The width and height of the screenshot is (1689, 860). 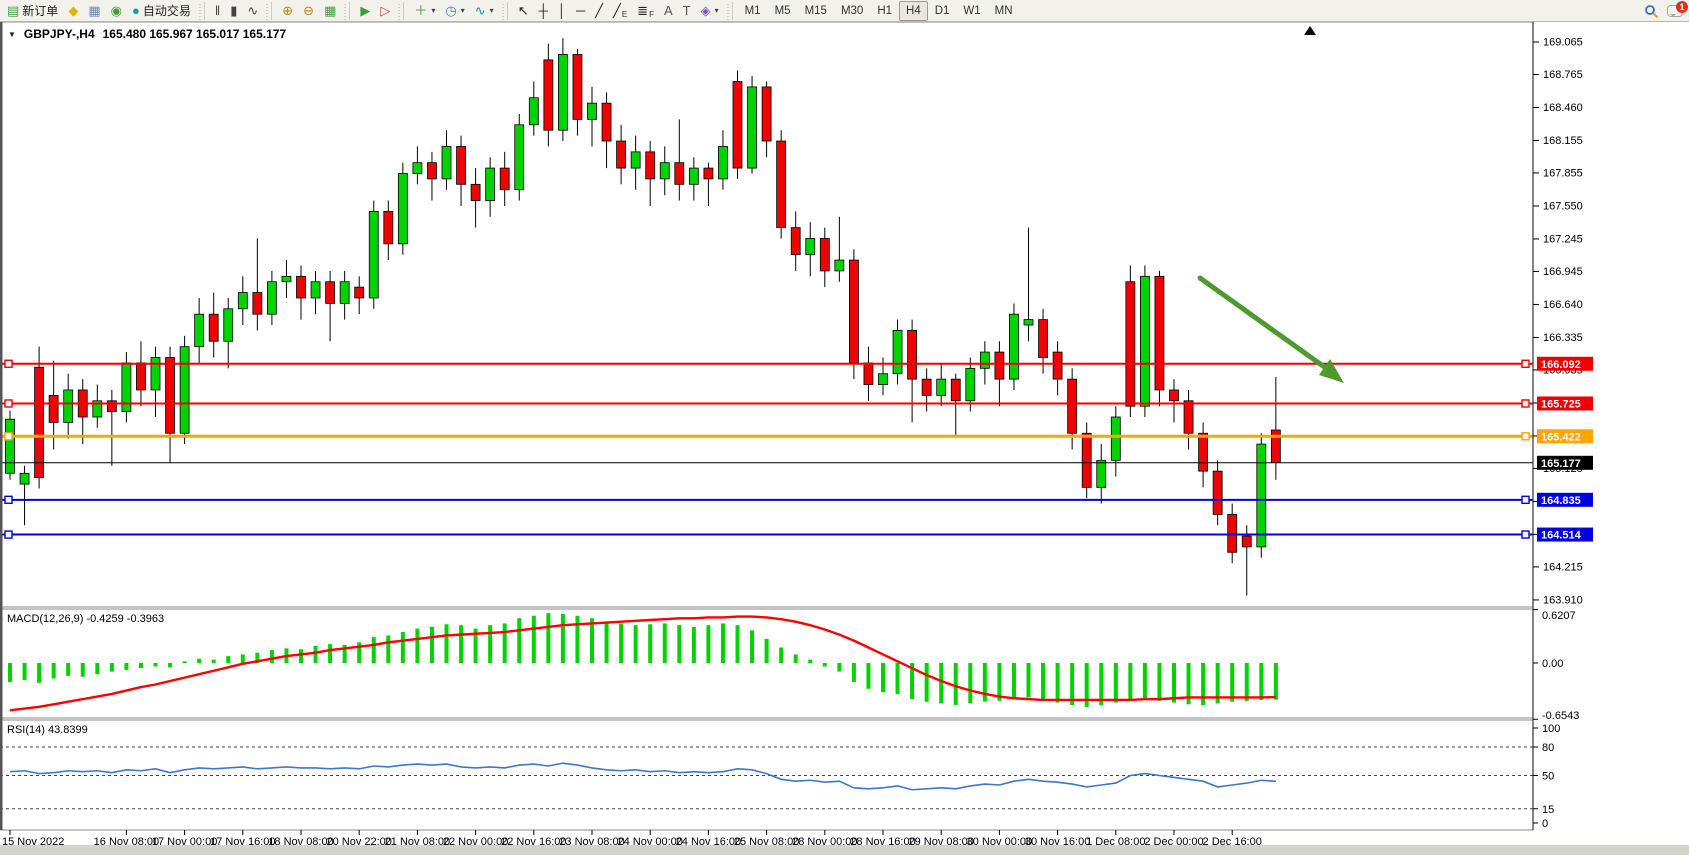 I want to click on vertical-line-button: │, so click(x=562, y=11).